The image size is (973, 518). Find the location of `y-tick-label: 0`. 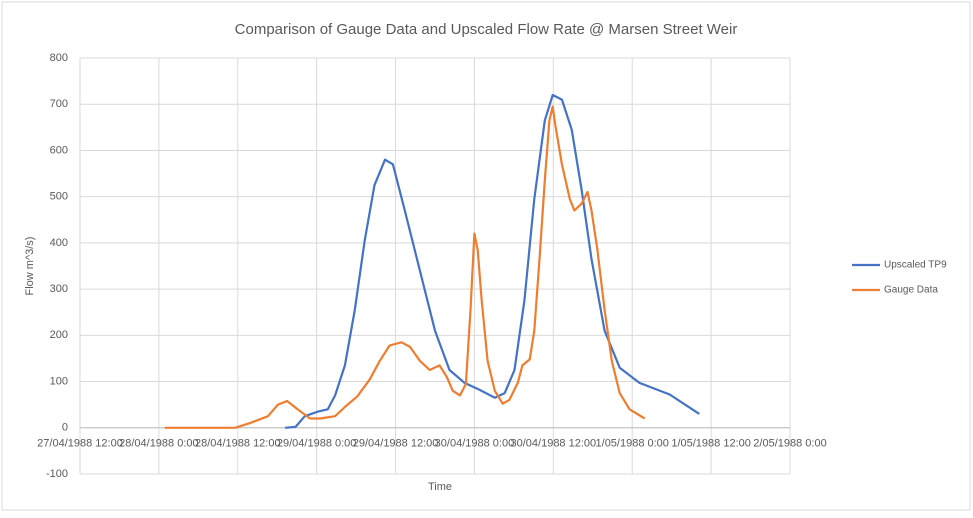

y-tick-label: 0 is located at coordinates (65, 428).